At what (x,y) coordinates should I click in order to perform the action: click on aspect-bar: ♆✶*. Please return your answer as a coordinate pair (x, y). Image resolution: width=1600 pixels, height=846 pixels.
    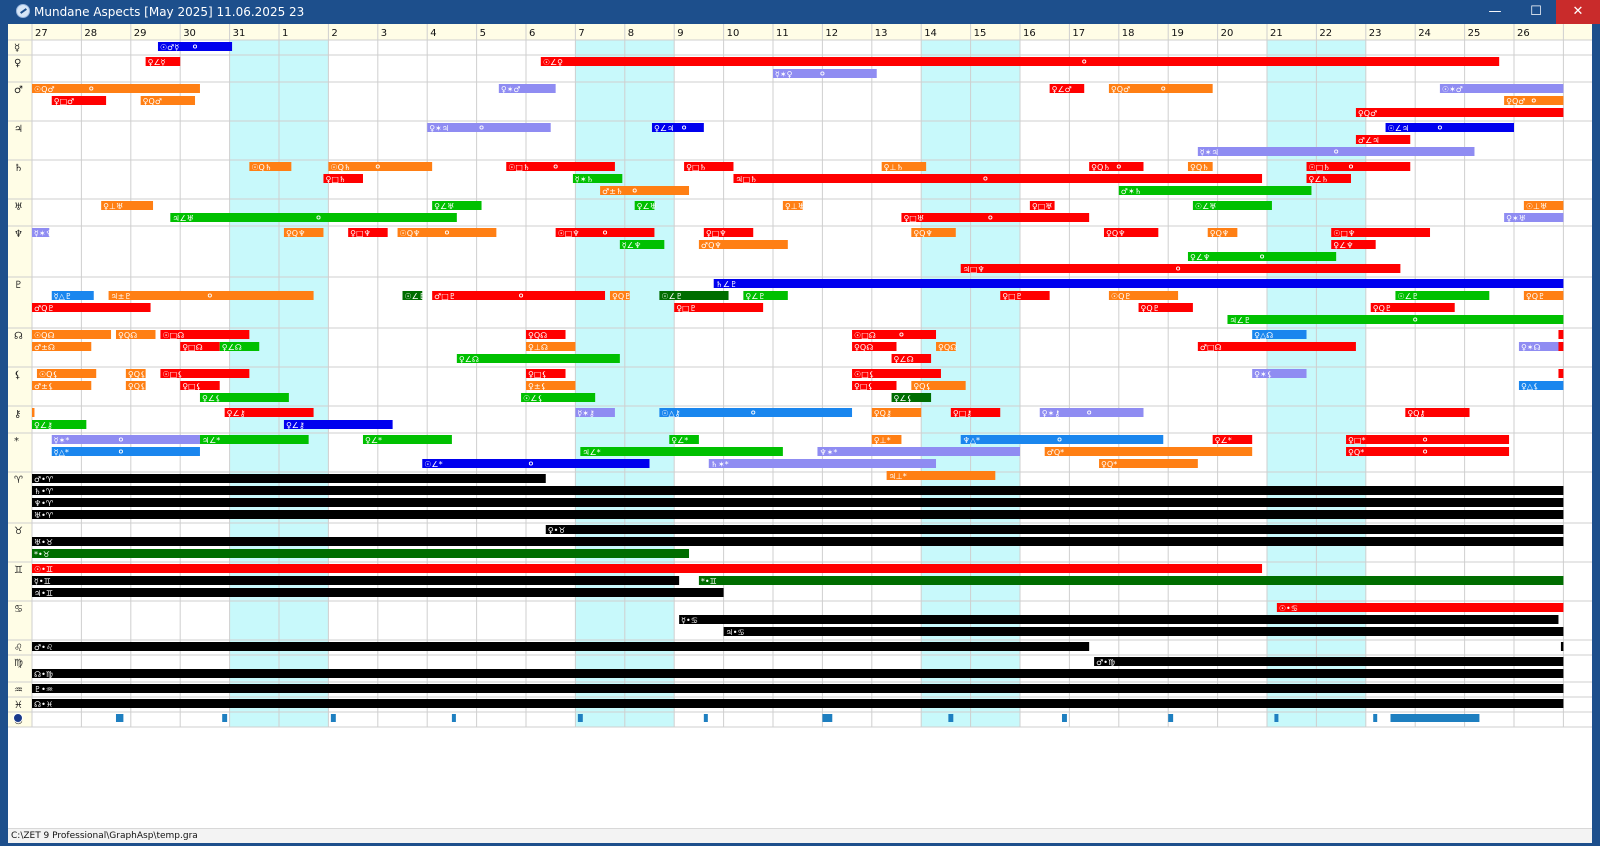
    Looking at the image, I should click on (918, 452).